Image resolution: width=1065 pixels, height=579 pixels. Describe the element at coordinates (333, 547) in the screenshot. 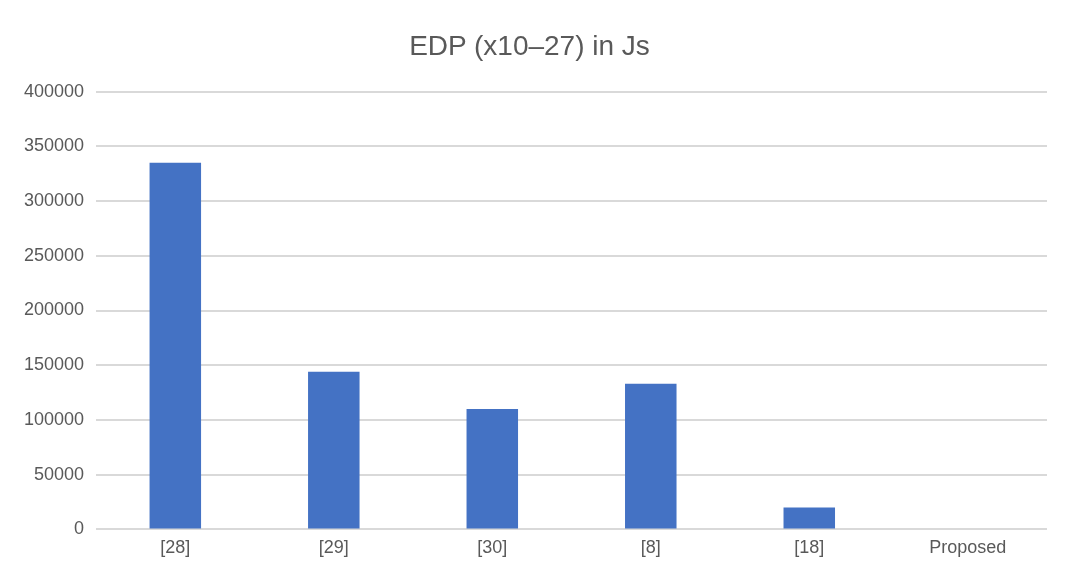

I see `x-tick-label: [29]` at that location.